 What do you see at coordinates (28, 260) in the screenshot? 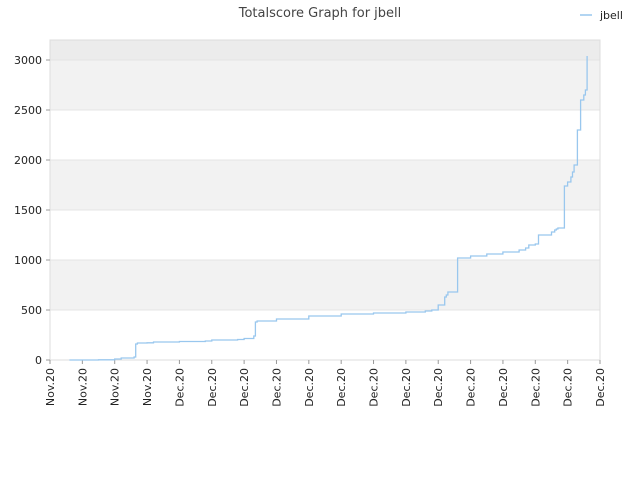
I see `y-tick-label: 1000` at bounding box center [28, 260].